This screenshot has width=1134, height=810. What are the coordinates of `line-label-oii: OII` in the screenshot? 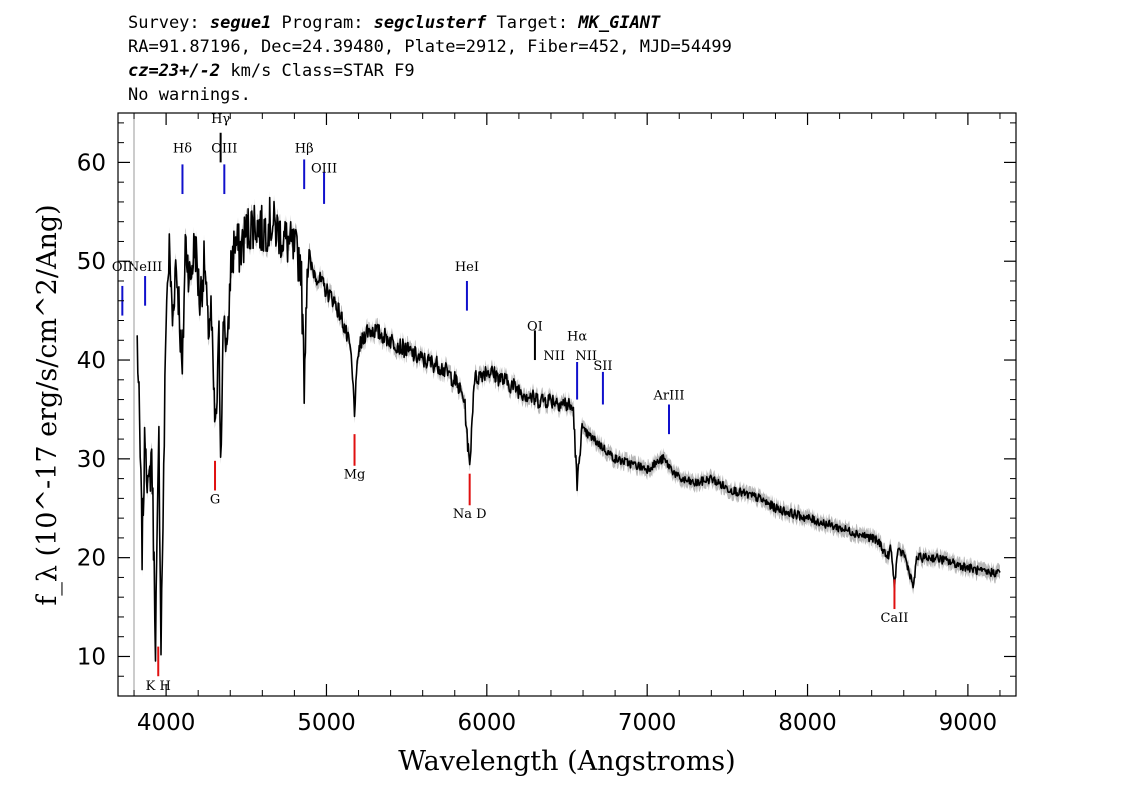 It's located at (122, 267).